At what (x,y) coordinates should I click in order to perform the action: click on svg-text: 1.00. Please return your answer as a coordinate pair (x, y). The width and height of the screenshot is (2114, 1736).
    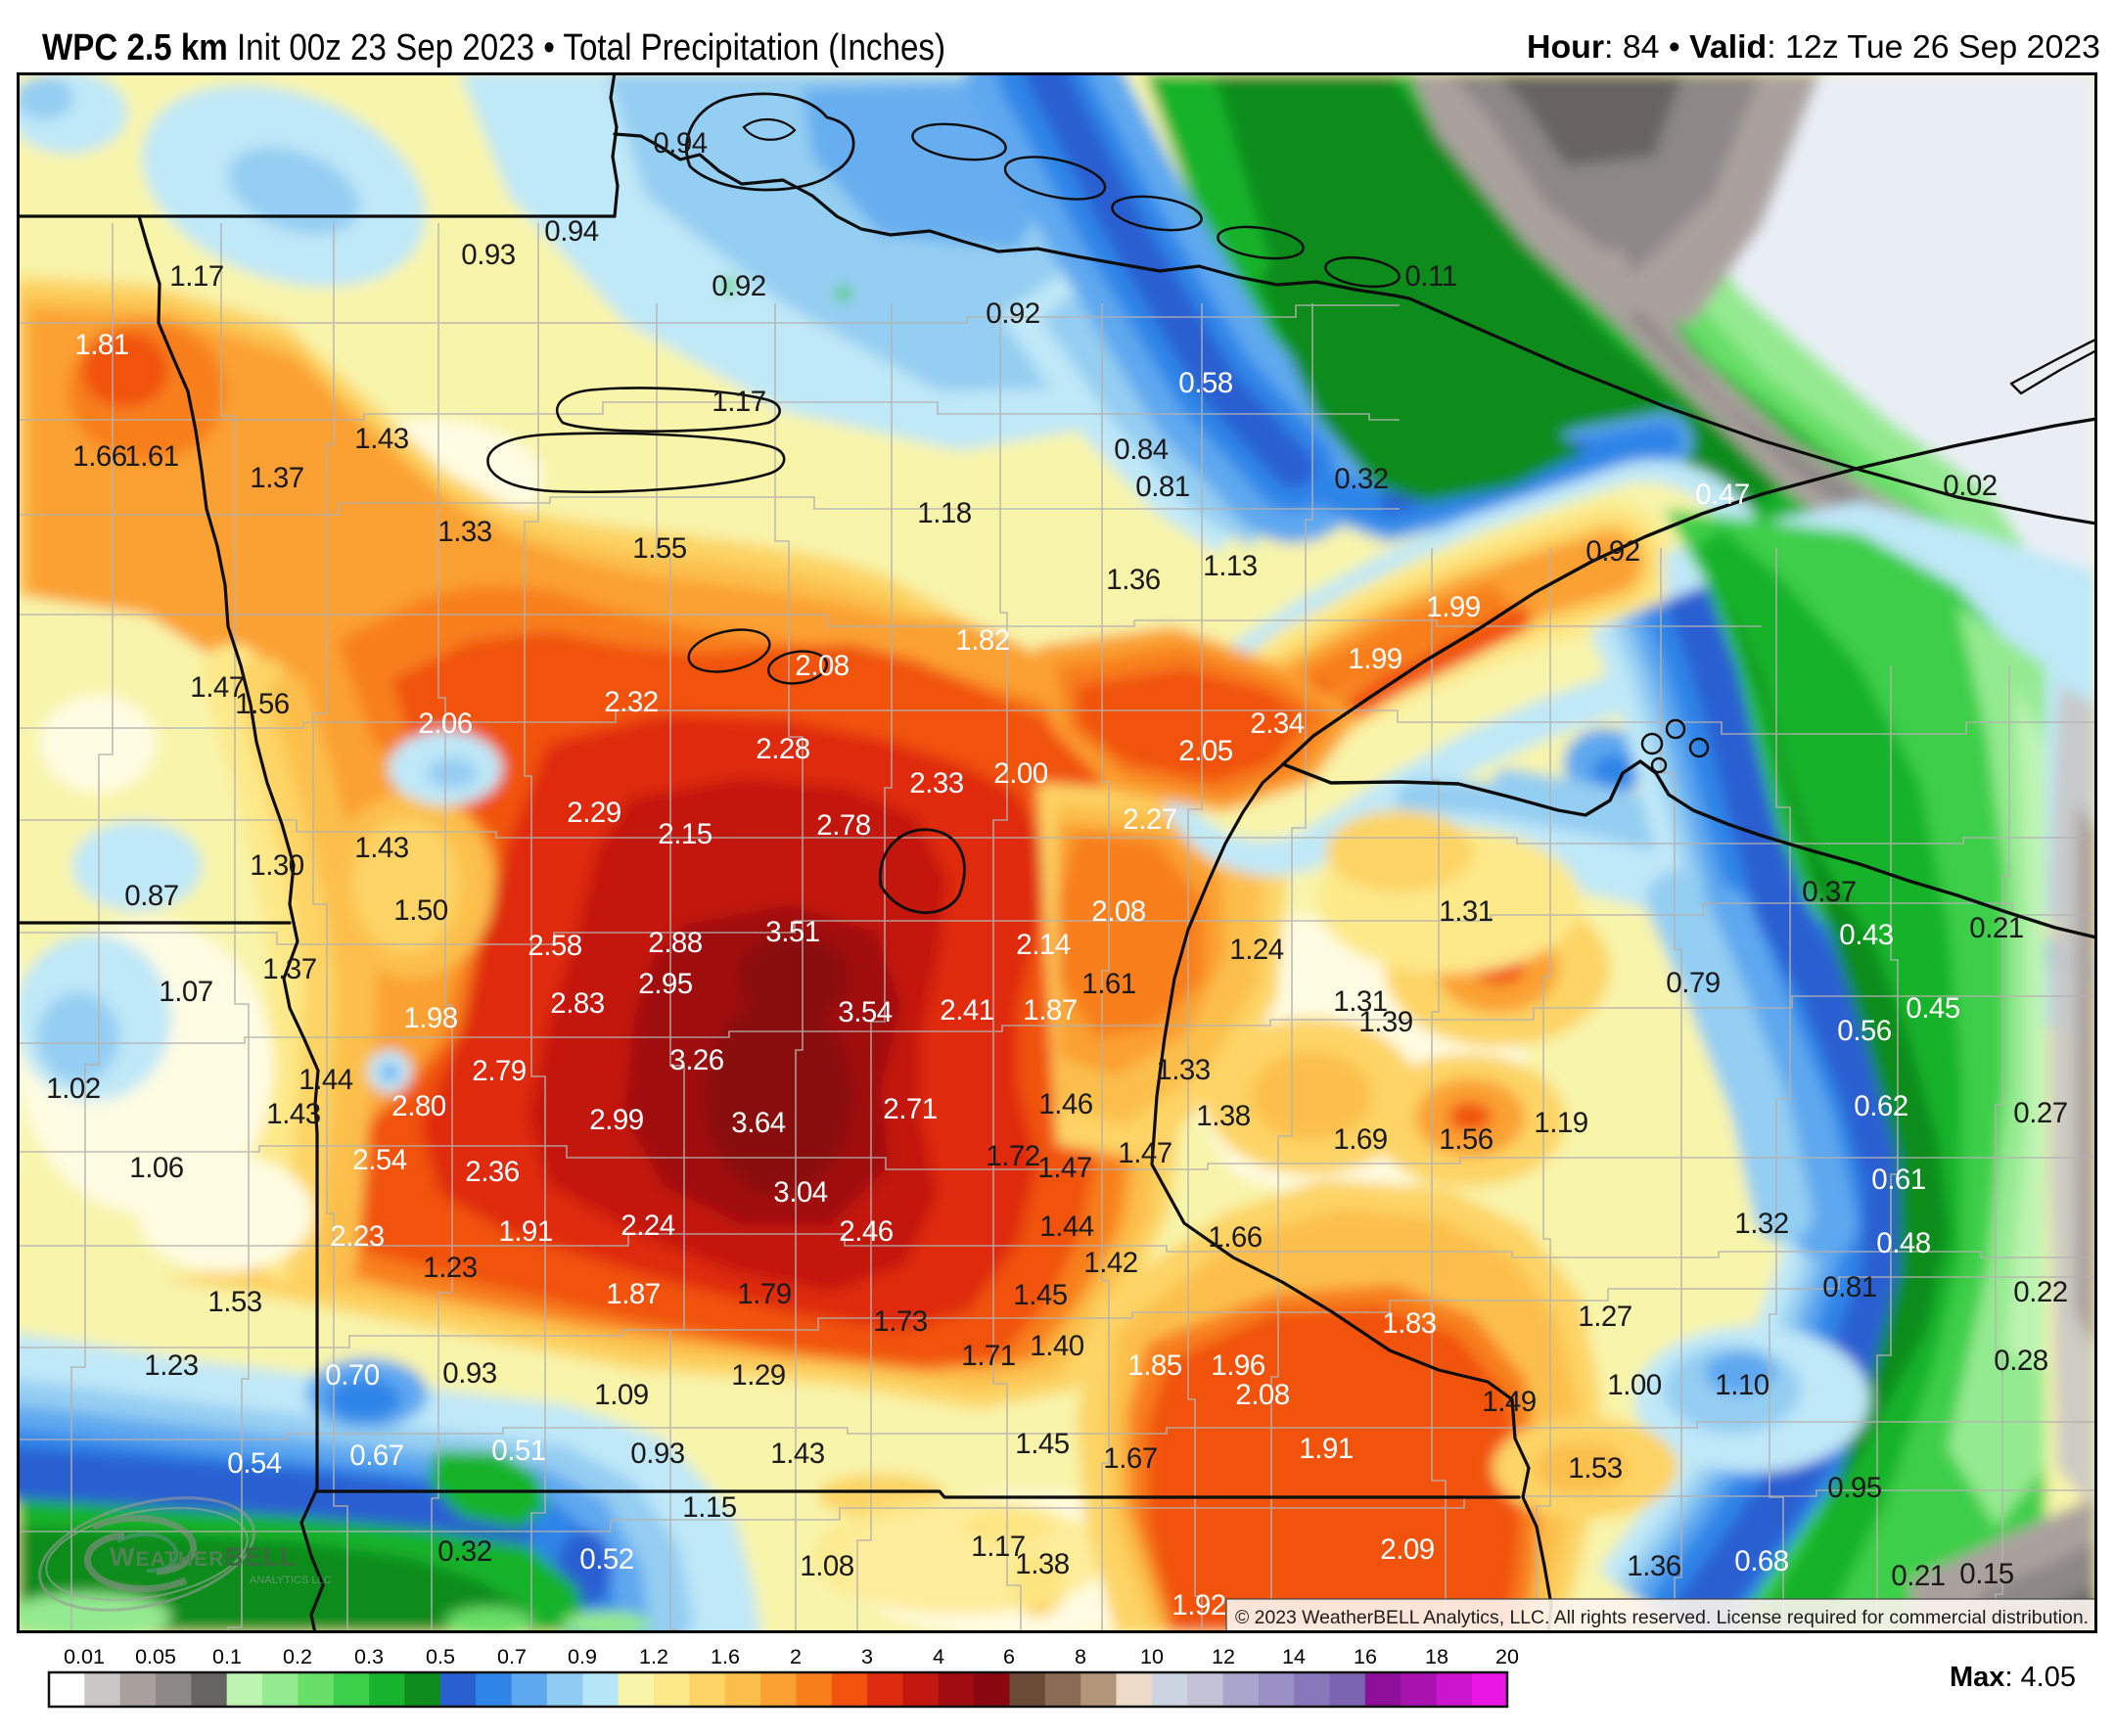
    Looking at the image, I should click on (1635, 1385).